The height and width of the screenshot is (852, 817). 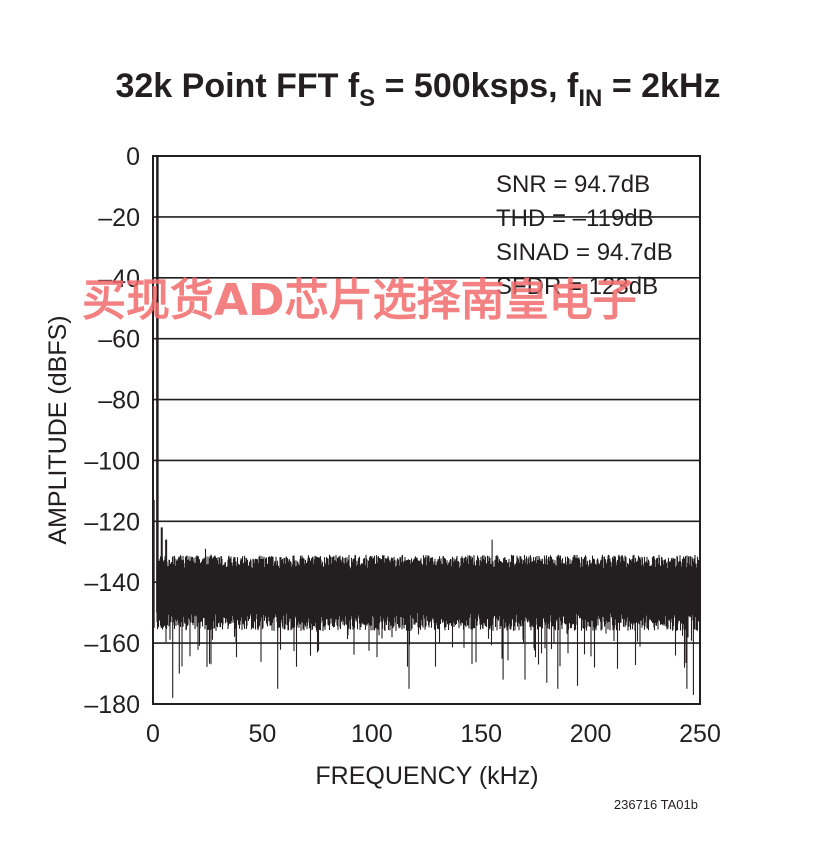 What do you see at coordinates (700, 734) in the screenshot?
I see `x-tick-label: 250` at bounding box center [700, 734].